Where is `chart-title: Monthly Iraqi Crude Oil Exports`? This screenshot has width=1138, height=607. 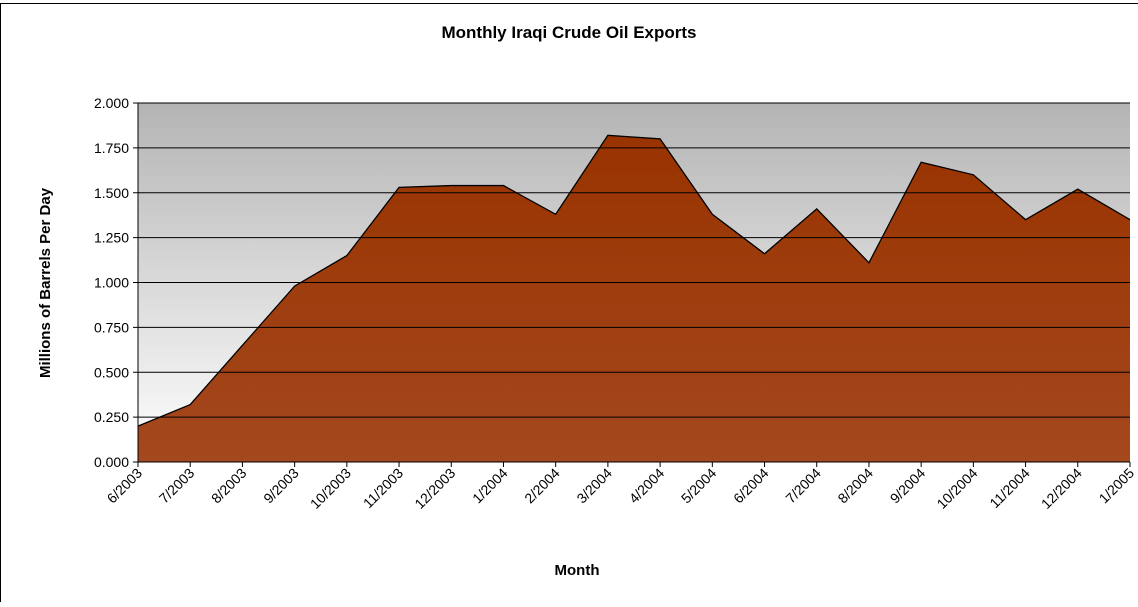
chart-title: Monthly Iraqi Crude Oil Exports is located at coordinates (568, 32).